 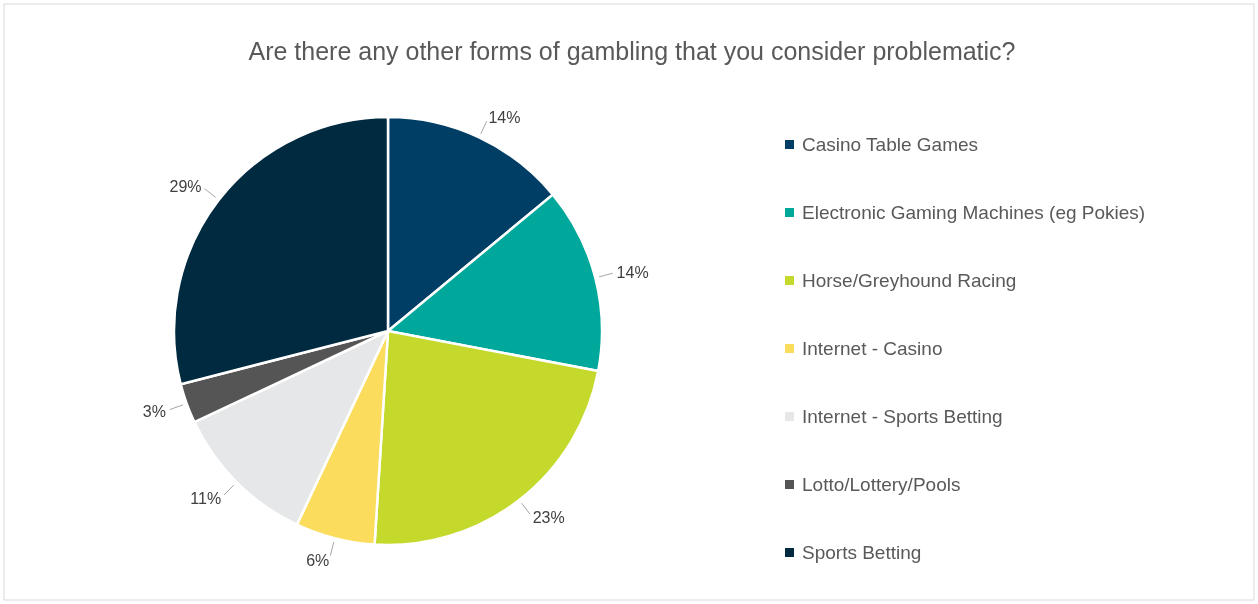 I want to click on legend-label: Electronic Gaming Machines (eg Pokies), so click(x=974, y=212).